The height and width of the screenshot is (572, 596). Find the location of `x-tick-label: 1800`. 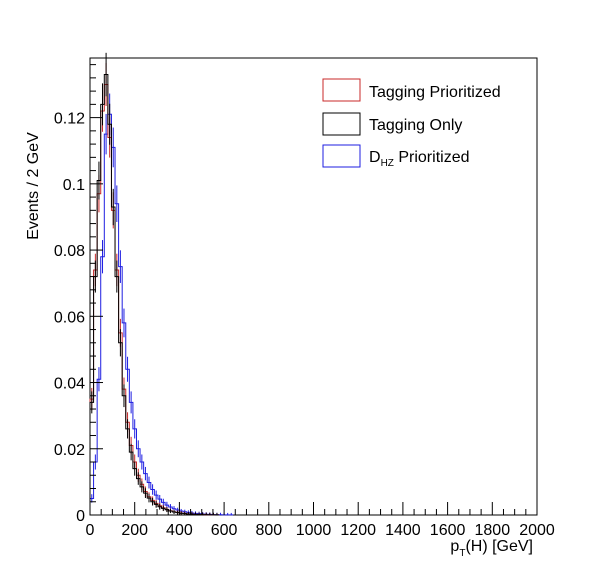

x-tick-label: 1800 is located at coordinates (493, 530).